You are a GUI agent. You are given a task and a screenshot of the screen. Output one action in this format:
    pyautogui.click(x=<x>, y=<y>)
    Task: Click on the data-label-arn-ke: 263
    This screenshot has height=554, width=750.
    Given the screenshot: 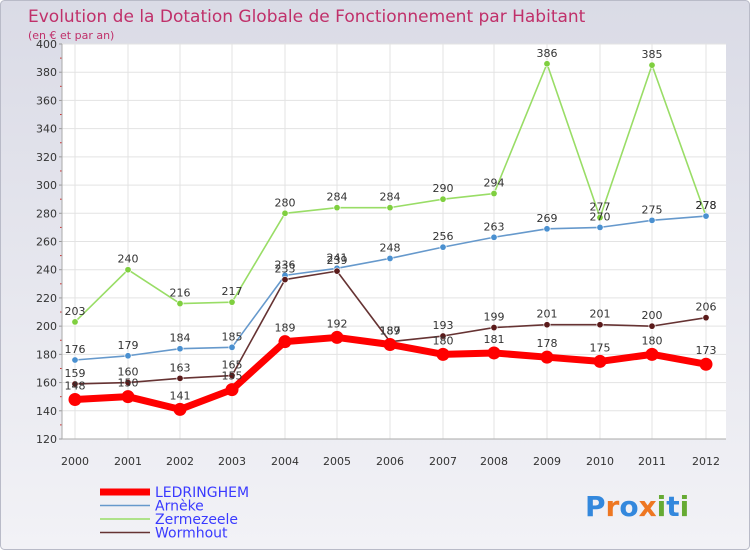 What is the action you would take?
    pyautogui.click(x=494, y=226)
    